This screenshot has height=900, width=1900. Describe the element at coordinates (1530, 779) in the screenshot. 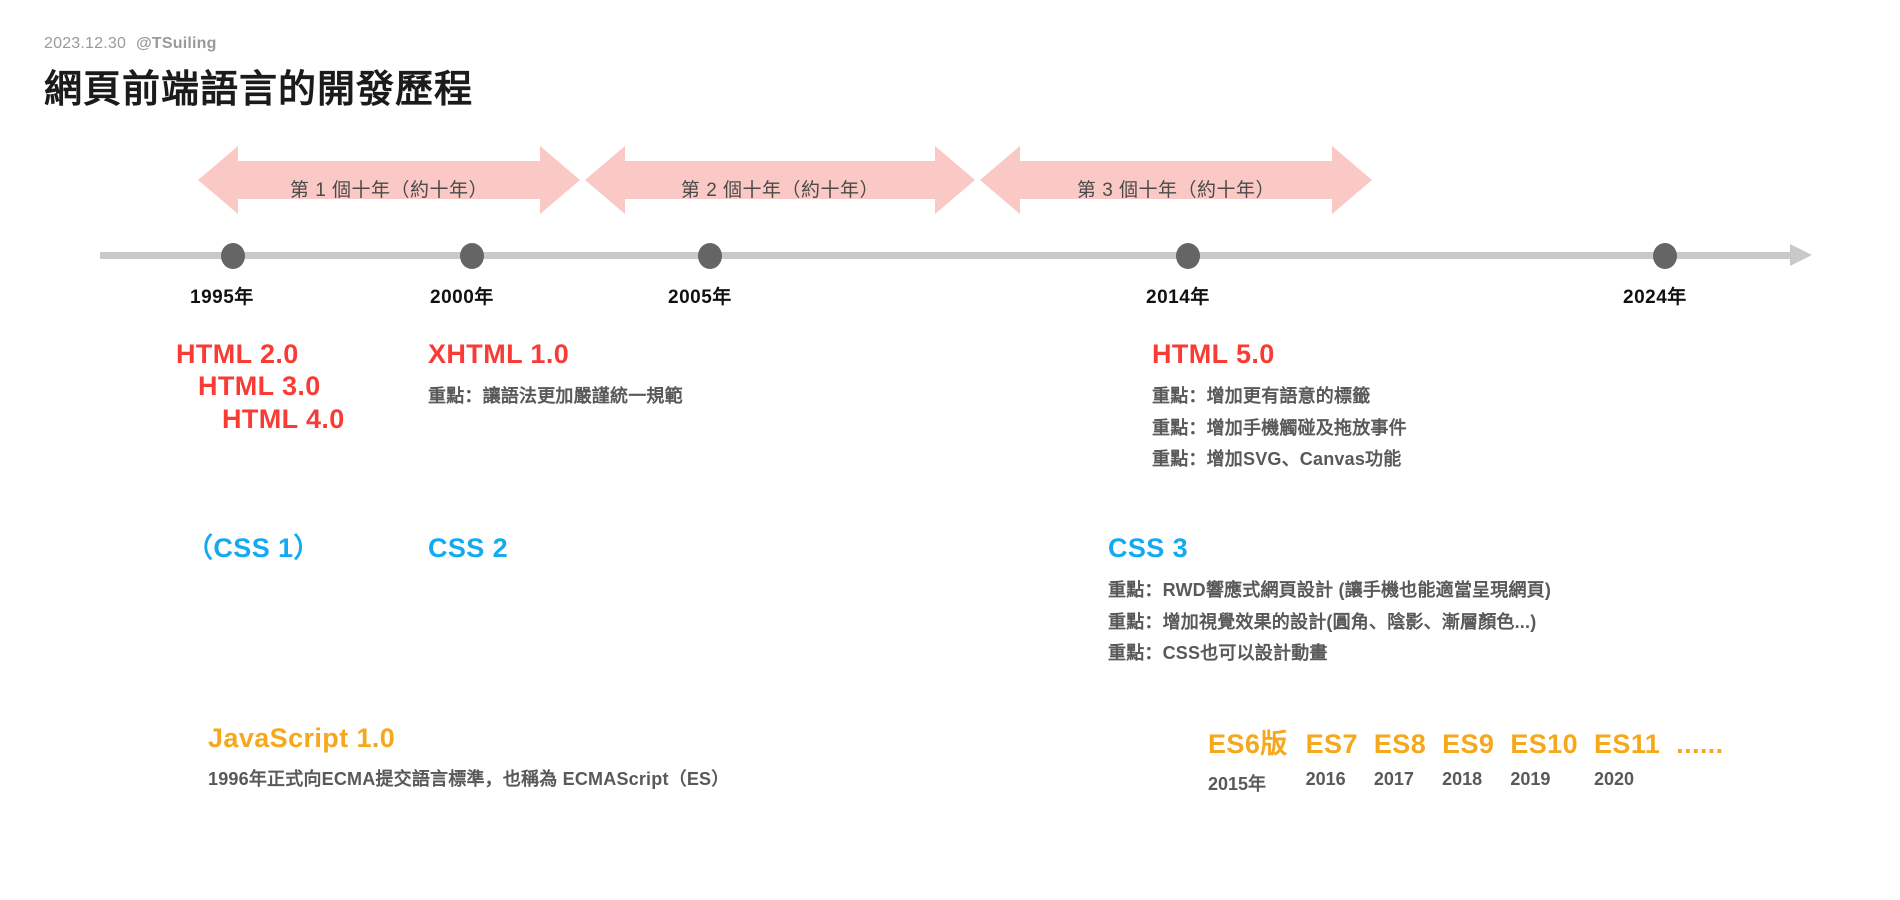

I see `ecmascript-release-year: 2019` at that location.